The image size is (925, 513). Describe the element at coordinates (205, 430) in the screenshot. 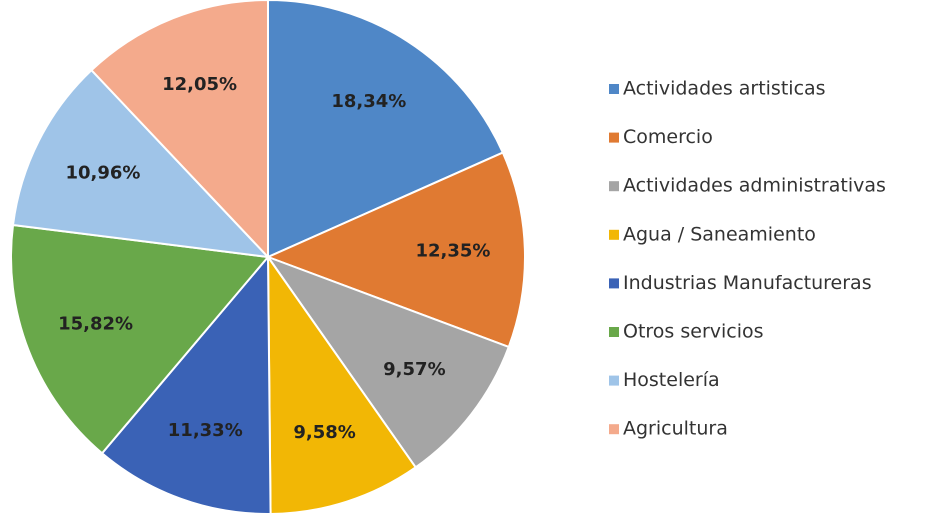

I see `slice-label: 11,33%` at that location.